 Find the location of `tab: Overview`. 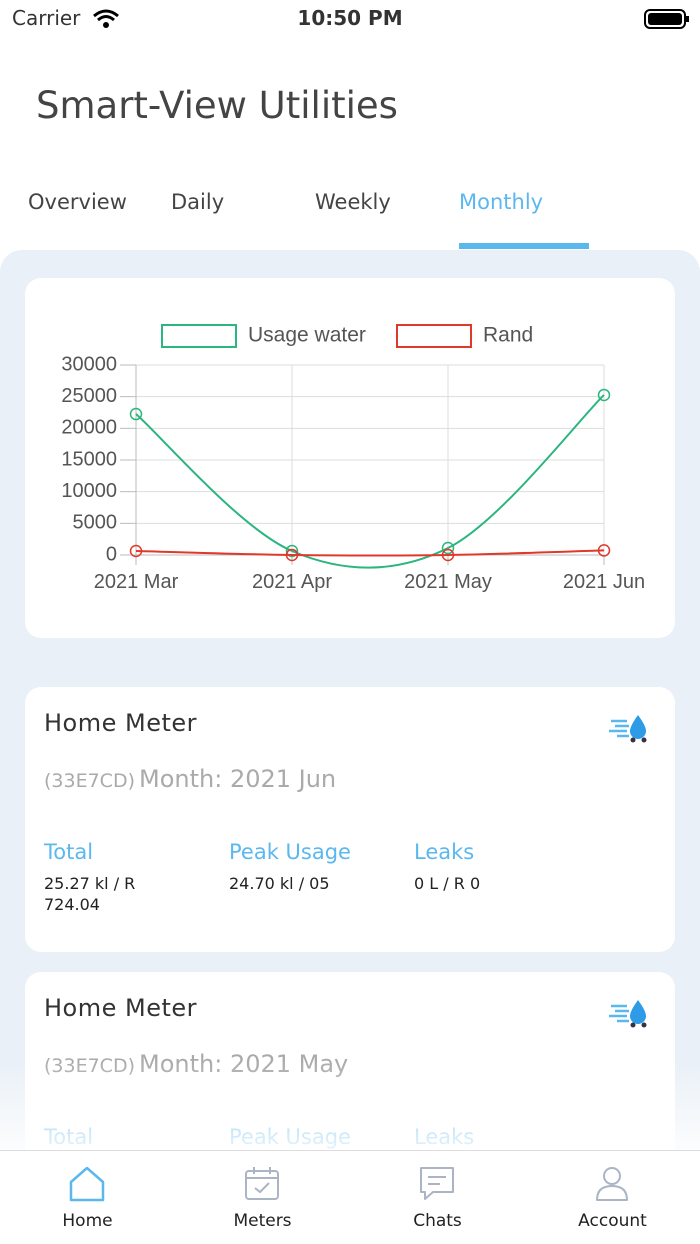

tab: Overview is located at coordinates (77, 202).